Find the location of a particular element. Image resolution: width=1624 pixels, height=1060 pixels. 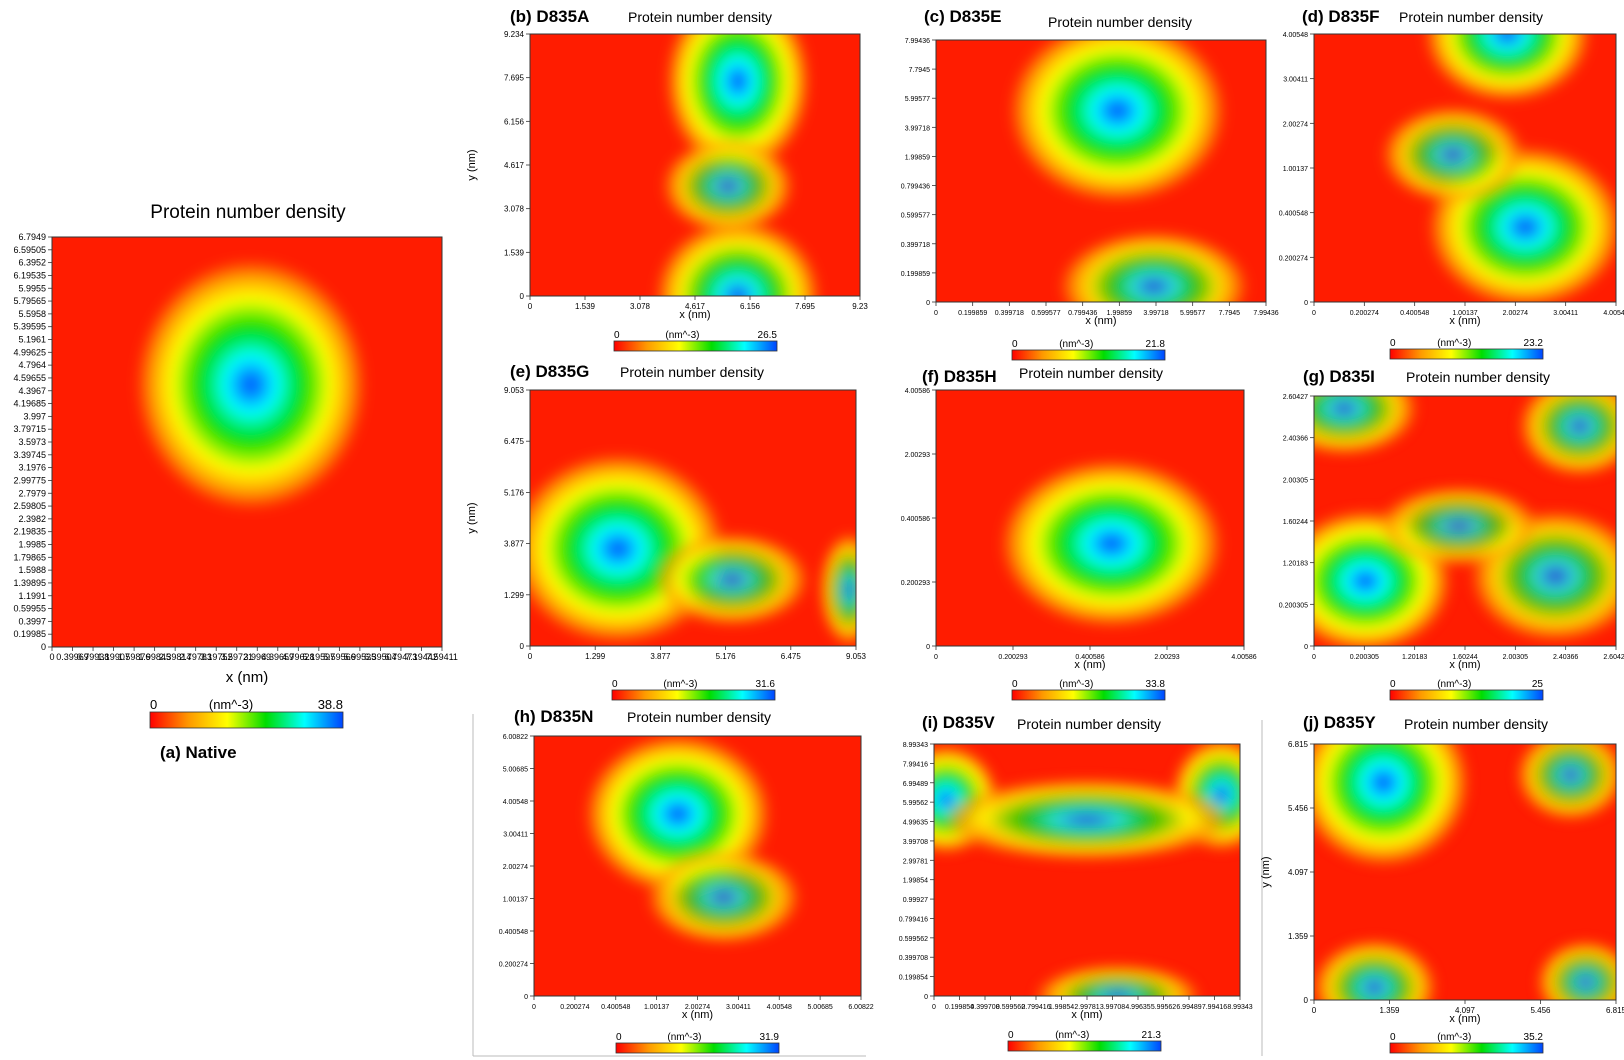

x-tick-label: 2.39814 is located at coordinates (175, 657).